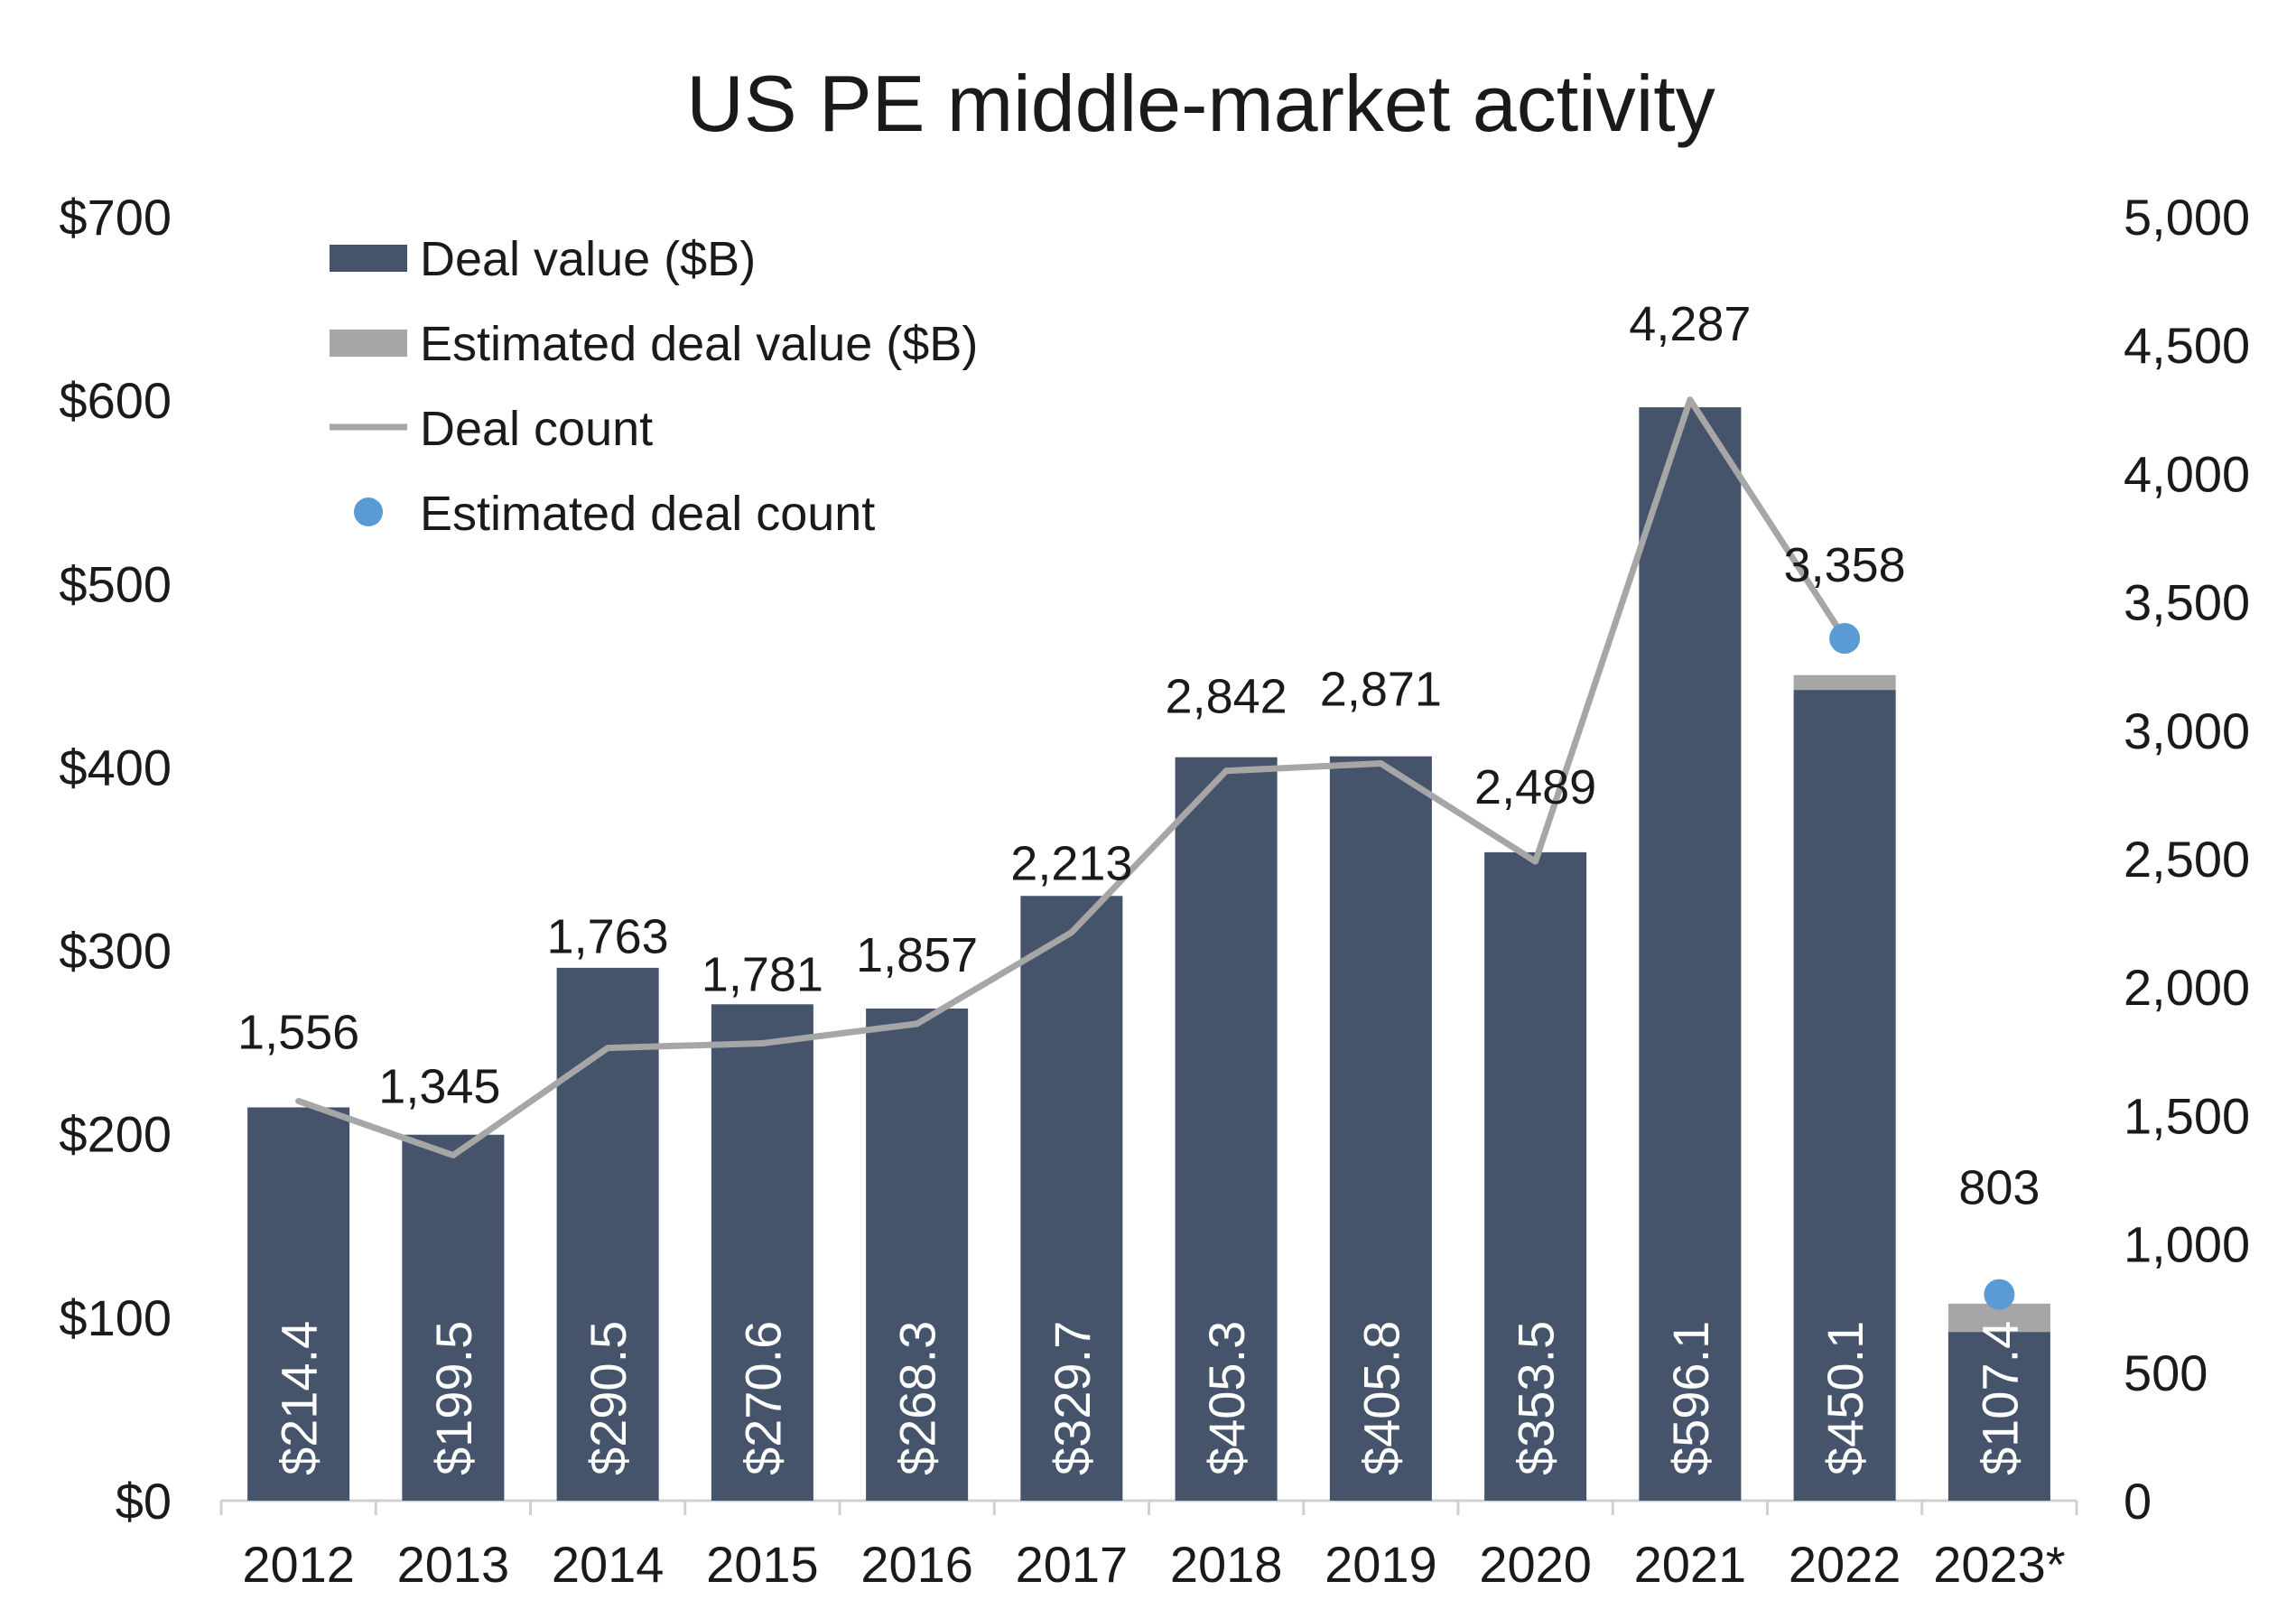 This screenshot has width=2296, height=1609. I want to click on deal-count-label: 803, so click(1999, 1188).